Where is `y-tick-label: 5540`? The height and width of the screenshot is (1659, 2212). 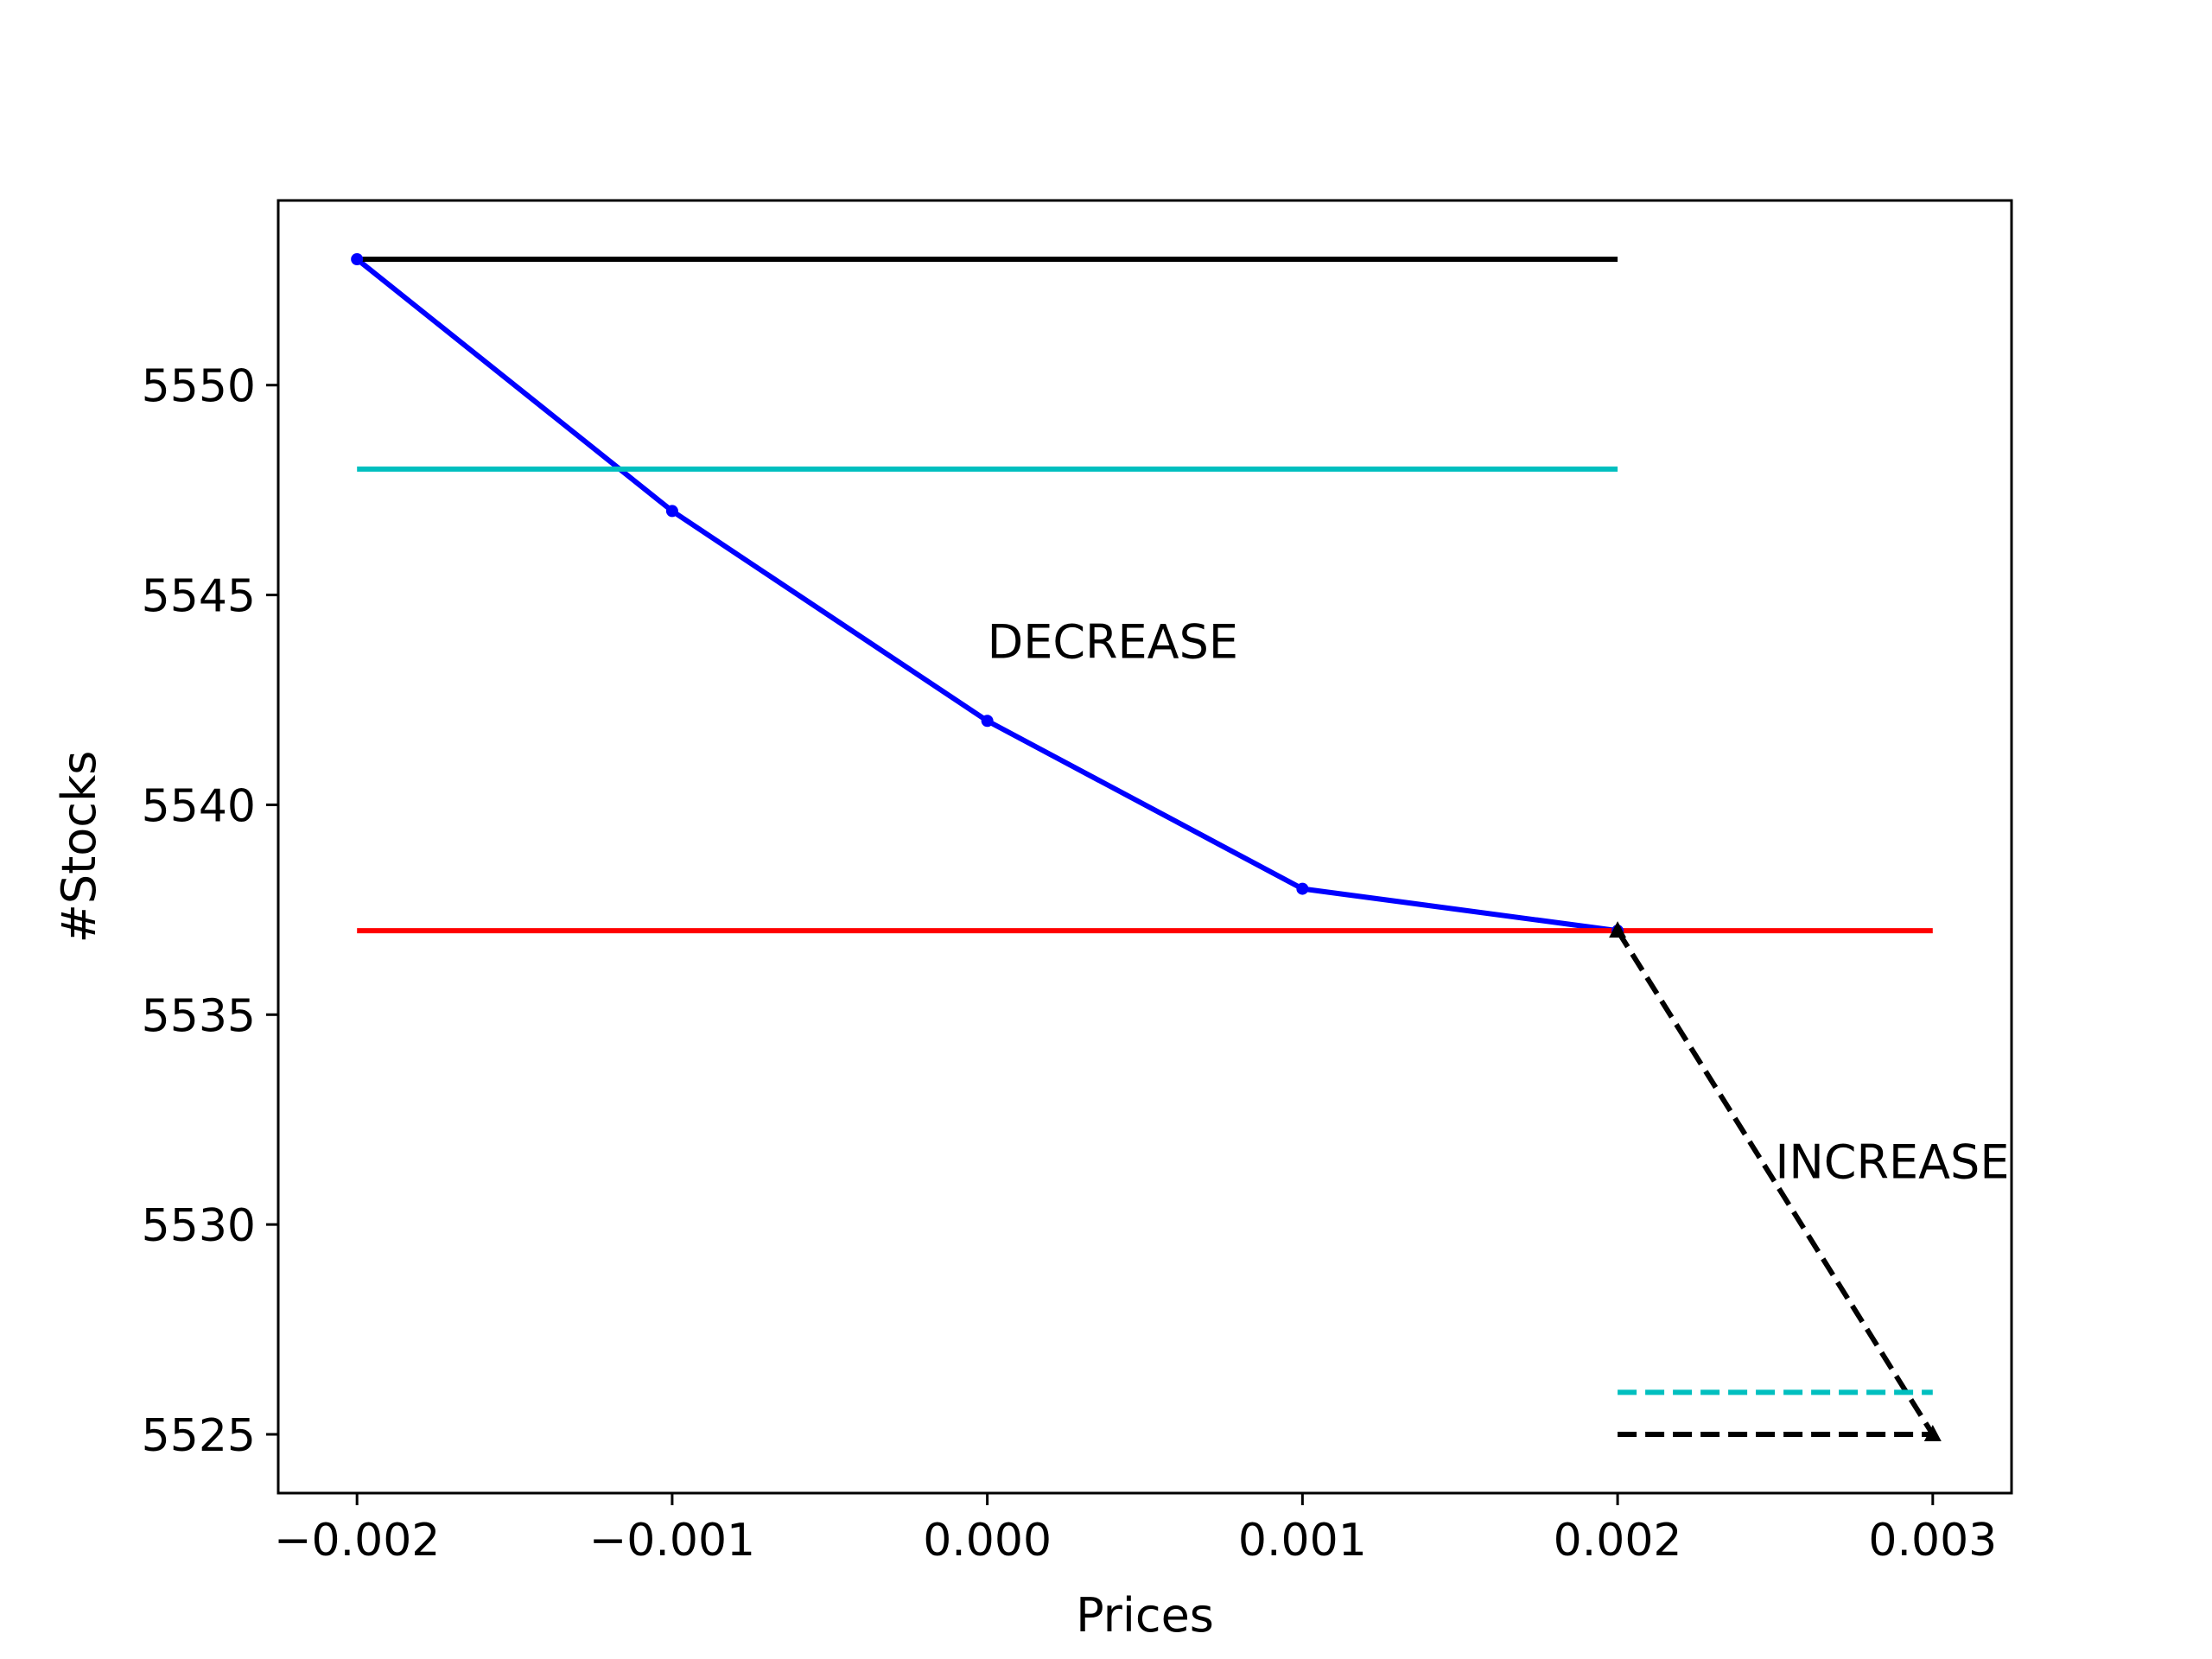
y-tick-label: 5540 is located at coordinates (199, 806).